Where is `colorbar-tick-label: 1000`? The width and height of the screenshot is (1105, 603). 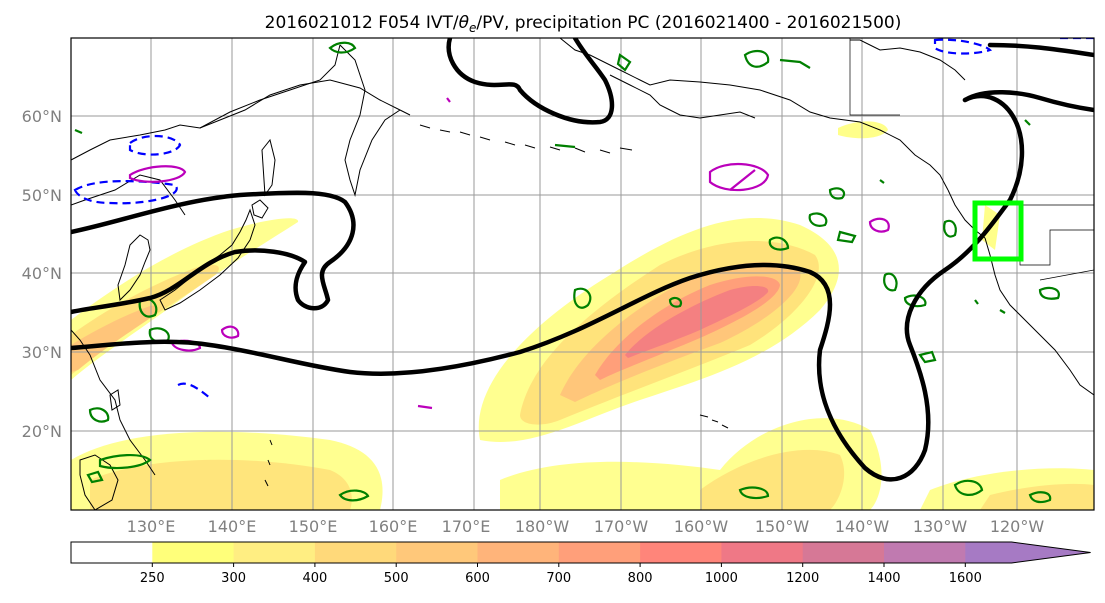 colorbar-tick-label: 1000 is located at coordinates (721, 578).